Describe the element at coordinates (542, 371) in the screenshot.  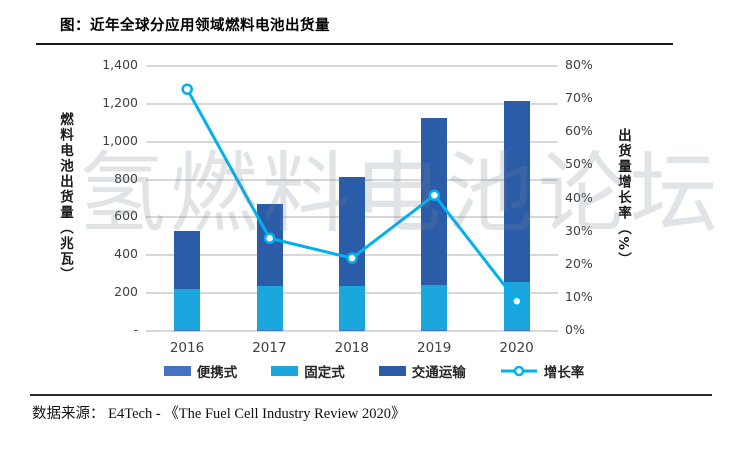
I see `legend-item-增长率: 增长率` at that location.